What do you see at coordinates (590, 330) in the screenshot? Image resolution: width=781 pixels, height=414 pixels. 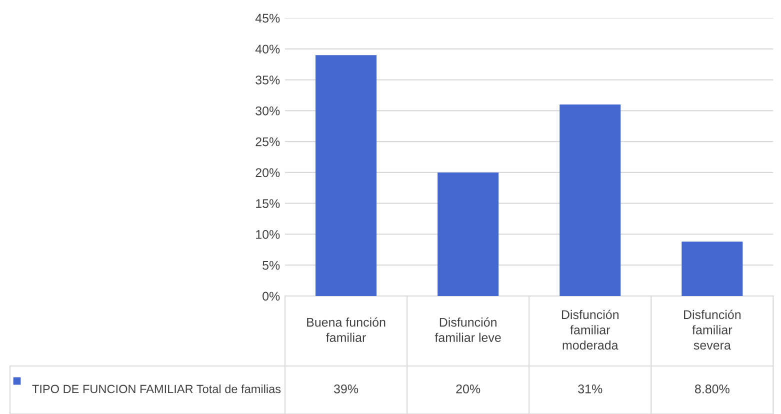 I see `x-tick-label: Disfunción familiar moderada` at bounding box center [590, 330].